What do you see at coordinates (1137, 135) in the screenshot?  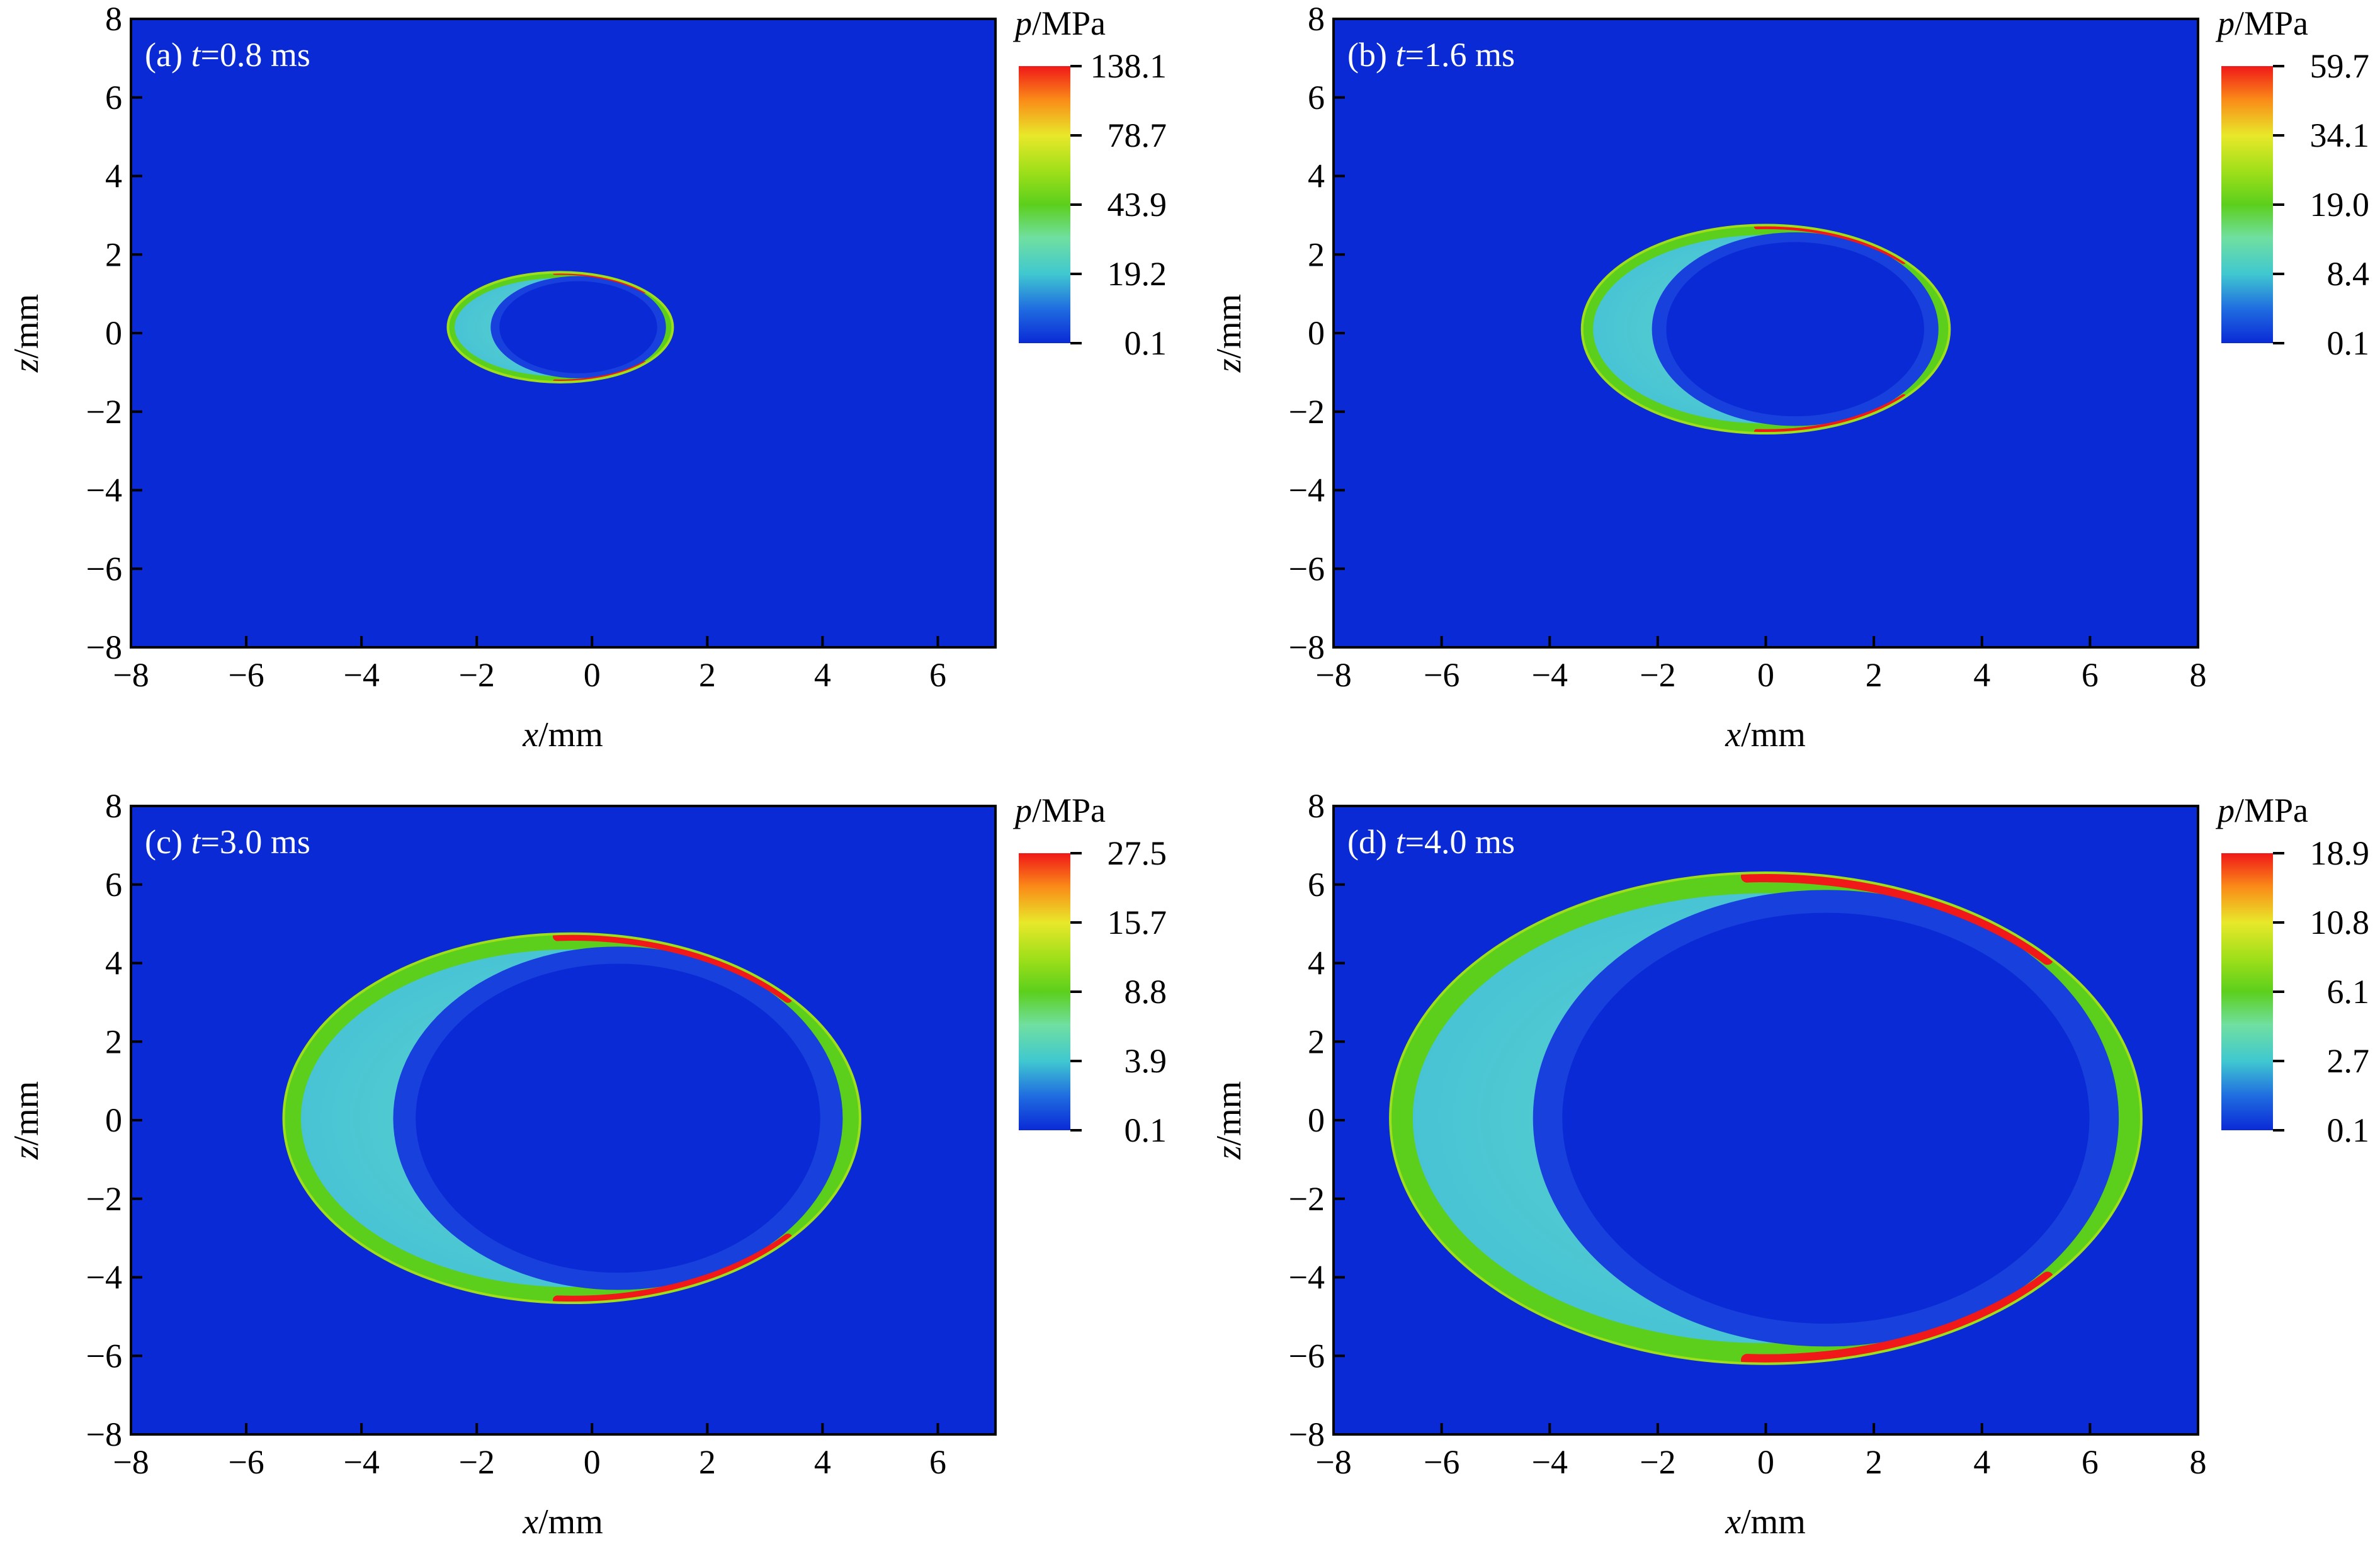 I see `colorbar-tick-label: 78.7` at bounding box center [1137, 135].